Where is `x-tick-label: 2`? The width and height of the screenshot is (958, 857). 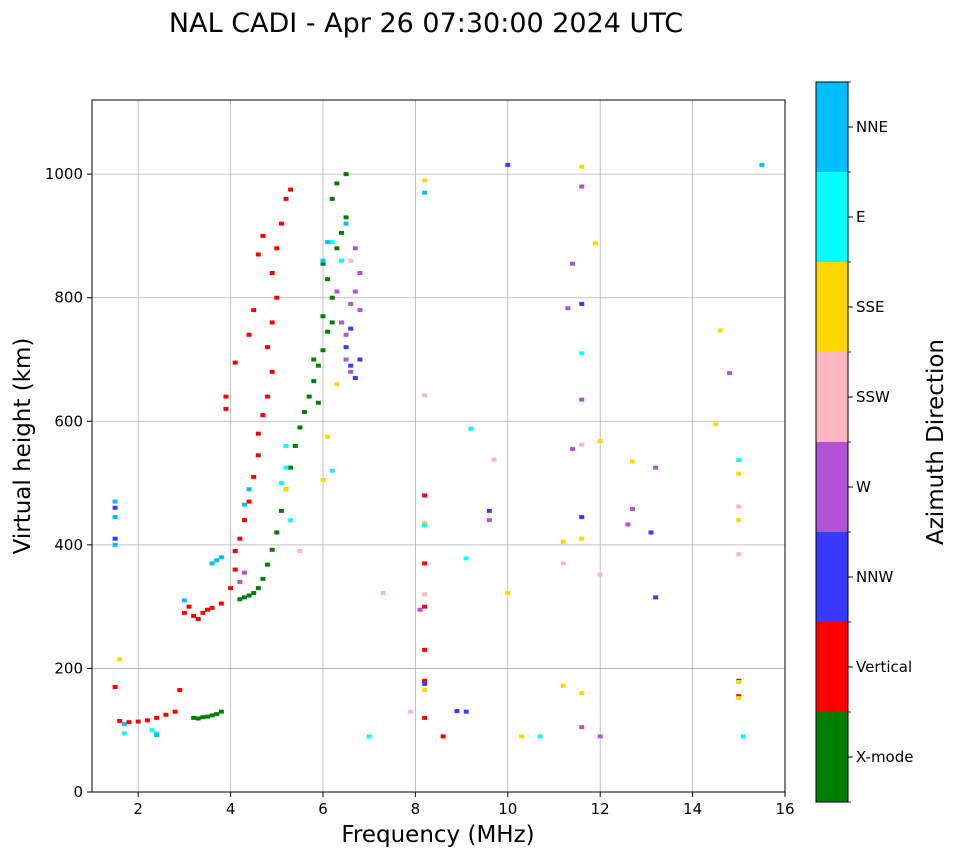
x-tick-label: 2 is located at coordinates (138, 809).